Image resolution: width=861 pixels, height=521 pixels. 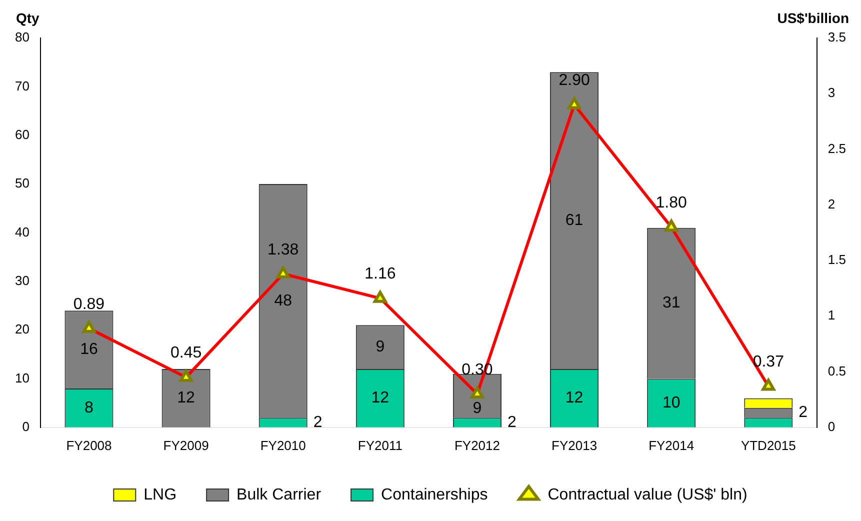 I want to click on y-axis-title: Qty, so click(x=28, y=18).